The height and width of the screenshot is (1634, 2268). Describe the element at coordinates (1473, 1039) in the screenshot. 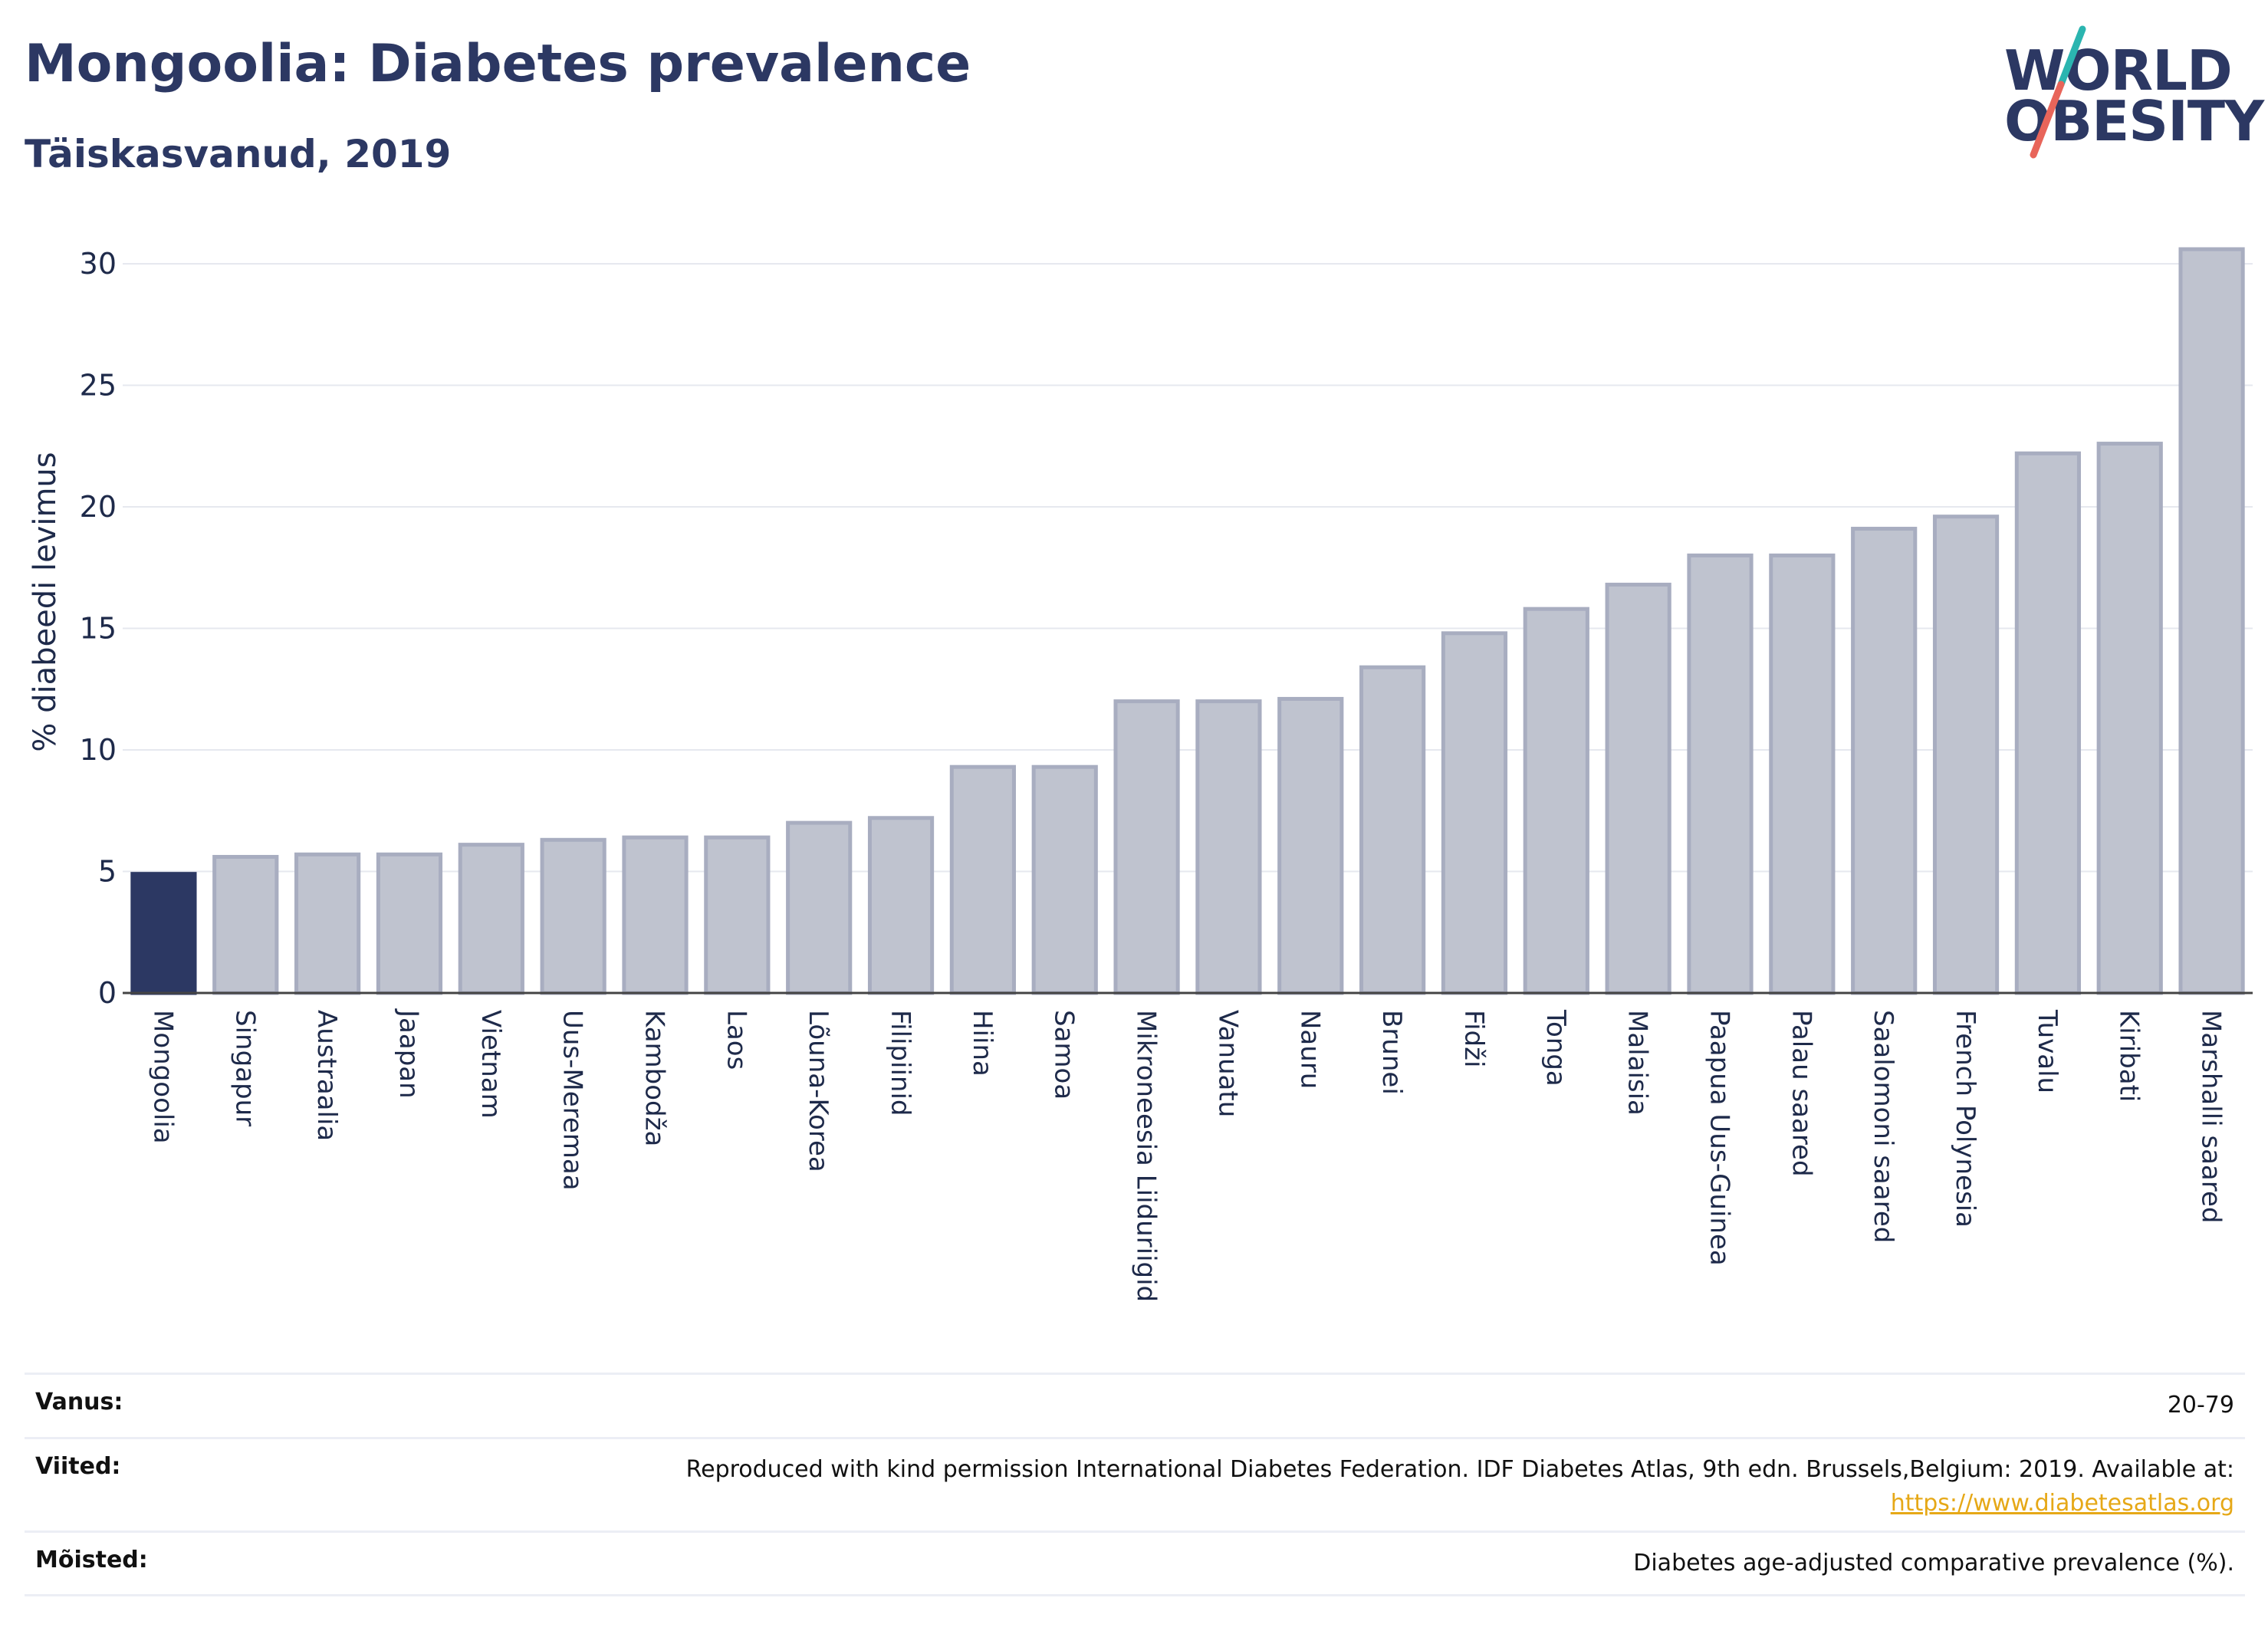

I see `x-tick-label: Fidži` at that location.